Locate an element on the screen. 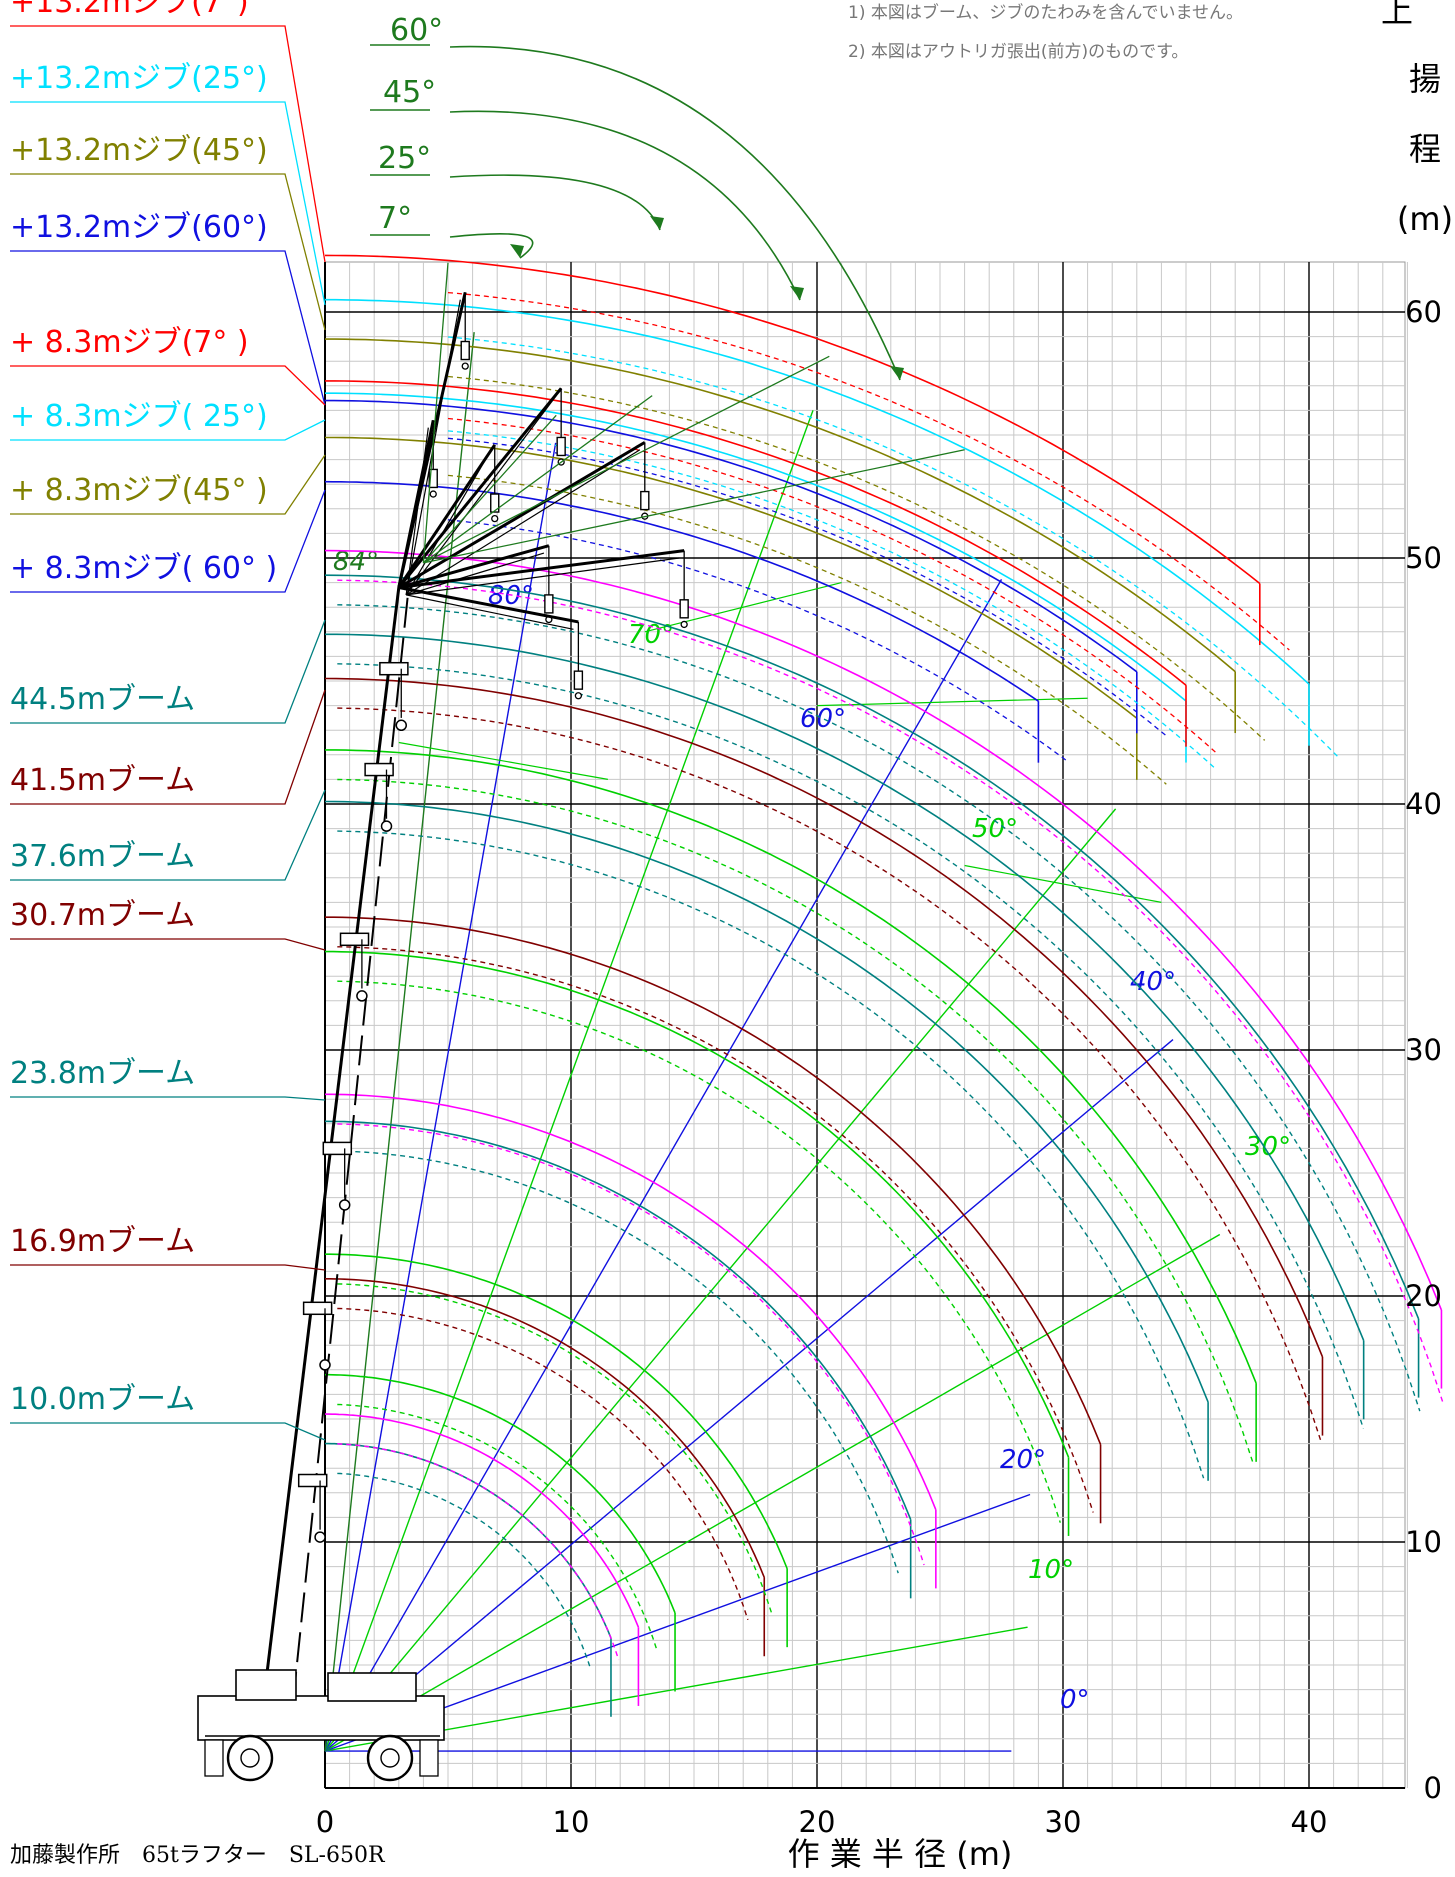  x-tick-label: 40 is located at coordinates (1309, 1822).